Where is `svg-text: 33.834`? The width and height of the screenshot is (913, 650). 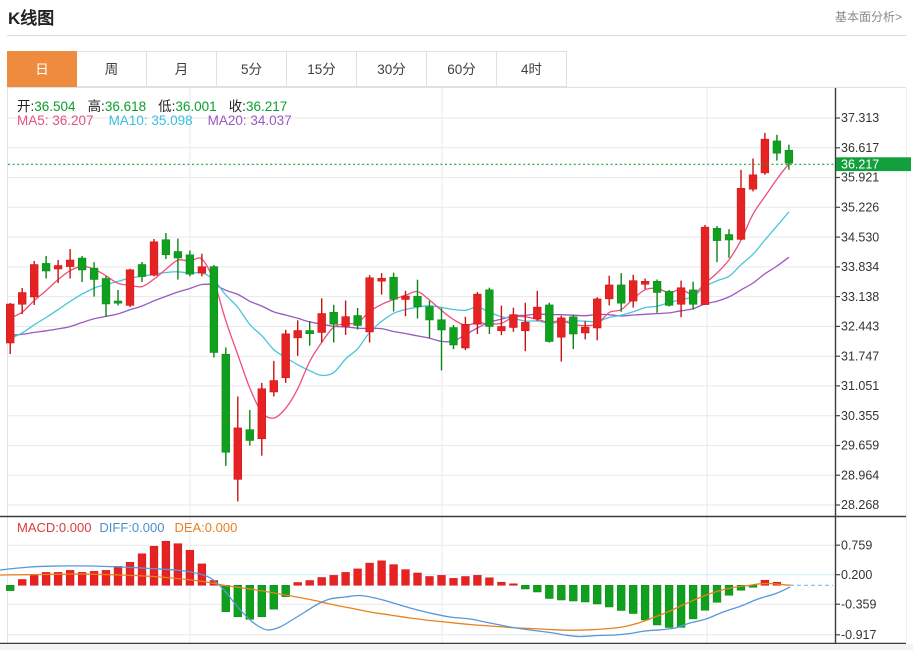 svg-text: 33.834 is located at coordinates (860, 267).